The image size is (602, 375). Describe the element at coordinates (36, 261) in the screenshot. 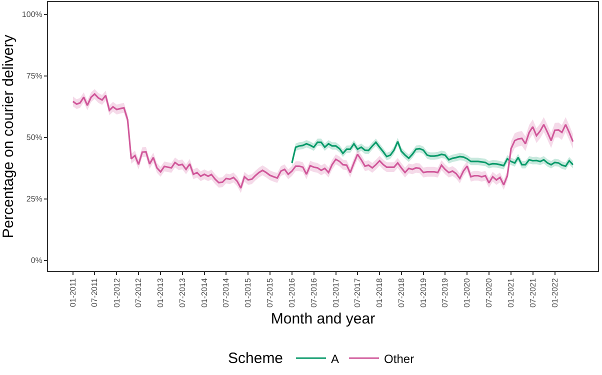

I see `y-tick-label: 0%` at that location.